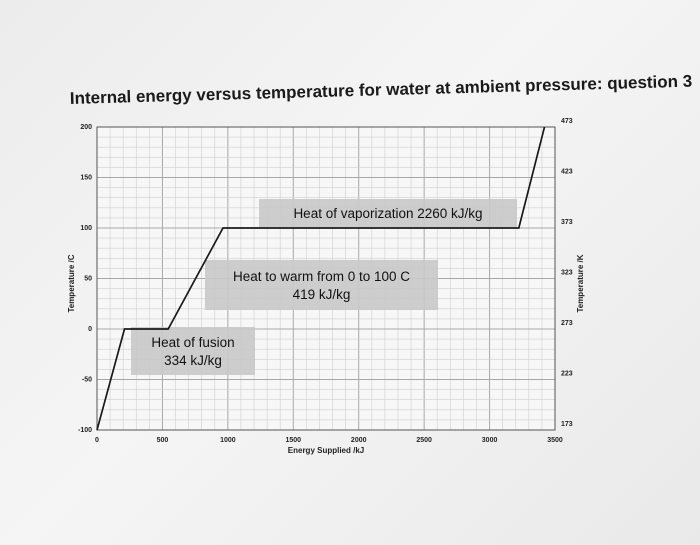 The width and height of the screenshot is (700, 545). What do you see at coordinates (567, 323) in the screenshot?
I see `y2-tick-label: 273` at bounding box center [567, 323].